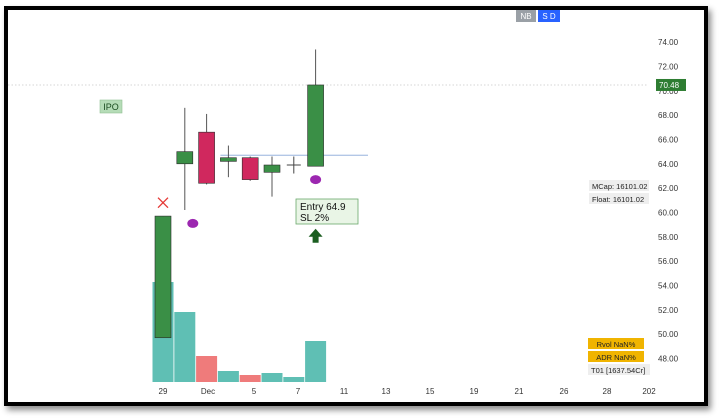 The height and width of the screenshot is (418, 720). What do you see at coordinates (668, 66) in the screenshot?
I see `y-tick-label: 72.00` at bounding box center [668, 66].